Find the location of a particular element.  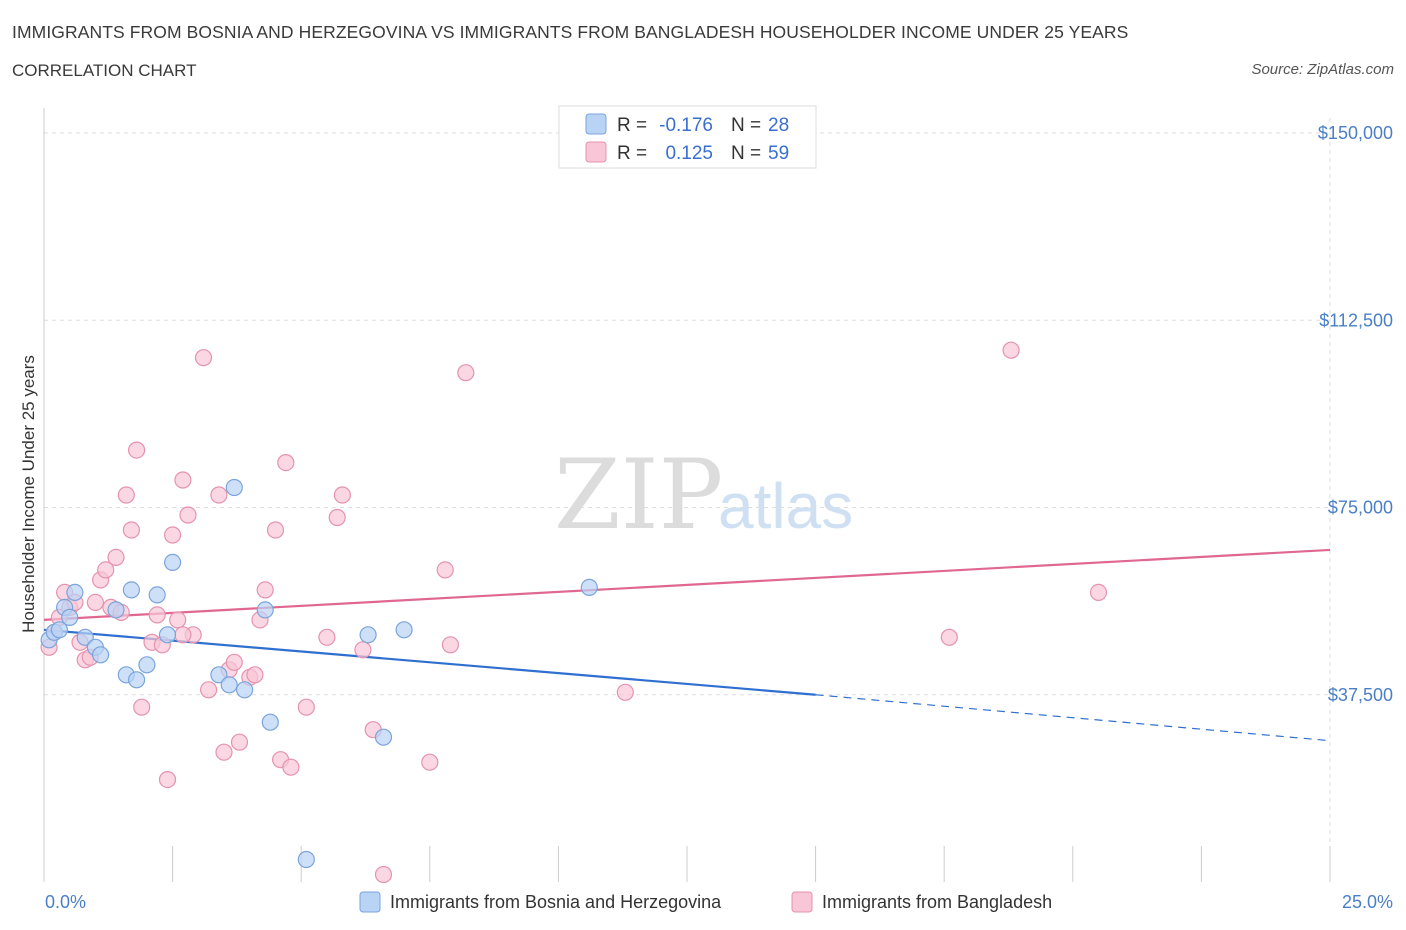

legend-swatch-bosnia is located at coordinates (596, 124).